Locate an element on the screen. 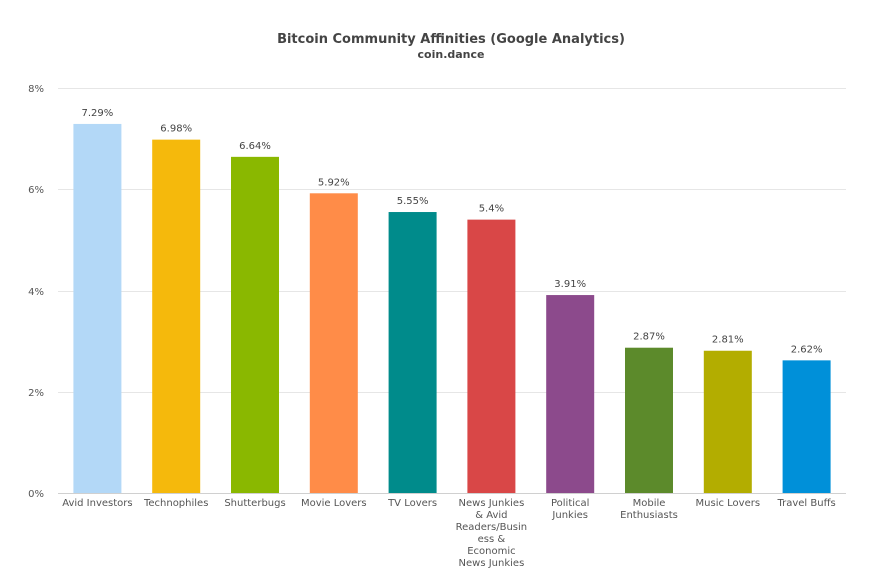 Image resolution: width=878 pixels, height=585 pixels. data-label: 5.92% is located at coordinates (334, 182).